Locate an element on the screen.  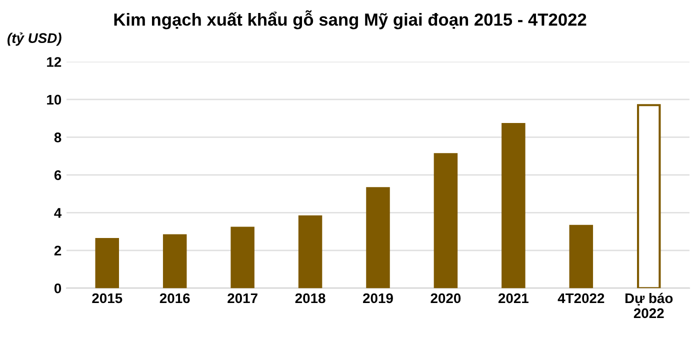
x-tick-label: 2016 is located at coordinates (175, 298).